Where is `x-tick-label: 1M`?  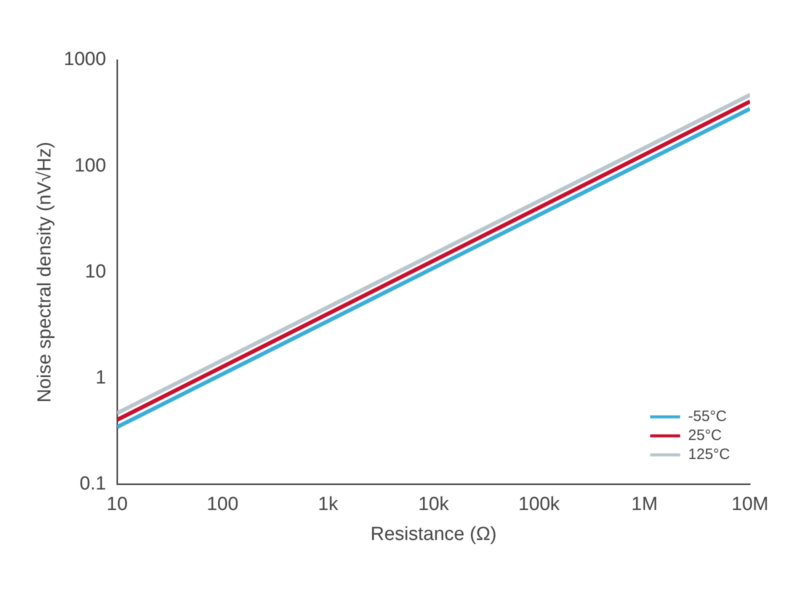 x-tick-label: 1M is located at coordinates (644, 505).